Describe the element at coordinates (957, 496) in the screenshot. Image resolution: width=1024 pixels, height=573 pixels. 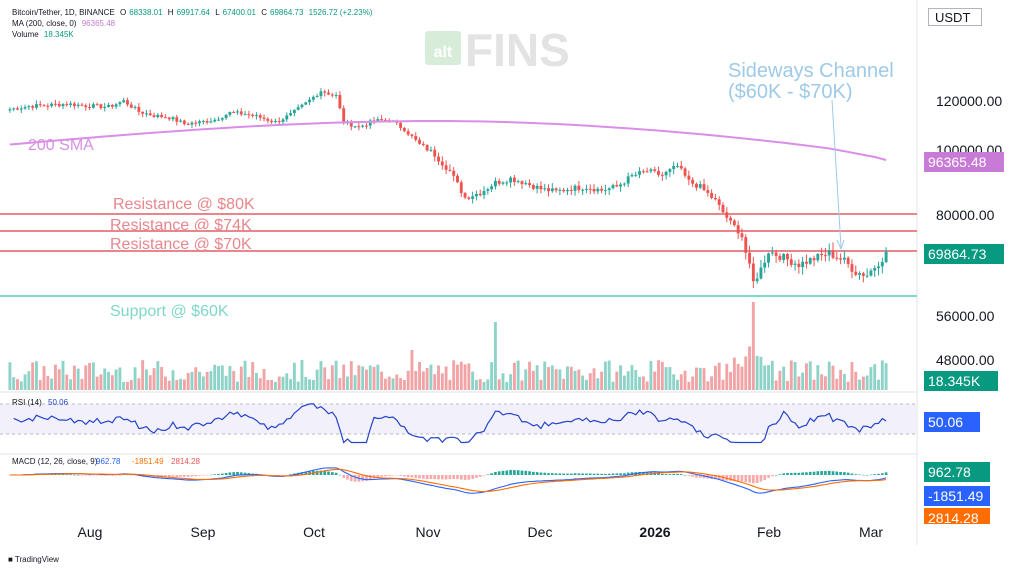
I see `macd-line-tag: -1851.49` at that location.